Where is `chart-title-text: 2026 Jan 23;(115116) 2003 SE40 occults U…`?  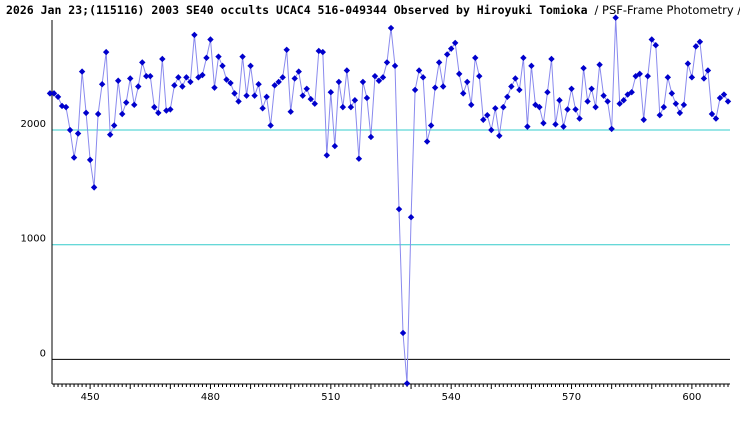
chart-title-text: 2026 Jan 23;(115116) 2003 SE40 occults U… is located at coordinates (297, 10).